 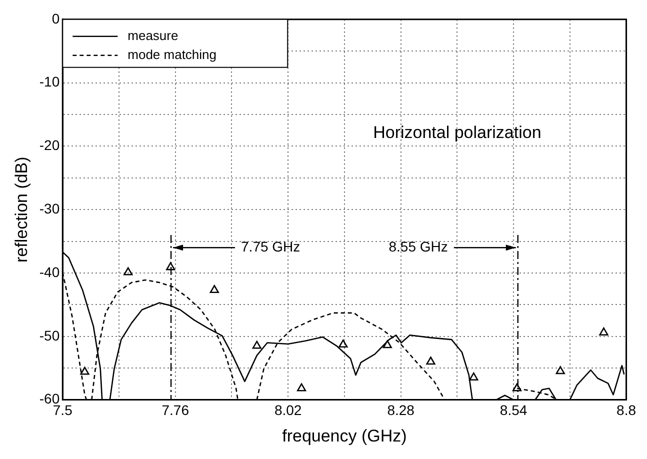 I want to click on legend-label: measure, so click(x=153, y=35).